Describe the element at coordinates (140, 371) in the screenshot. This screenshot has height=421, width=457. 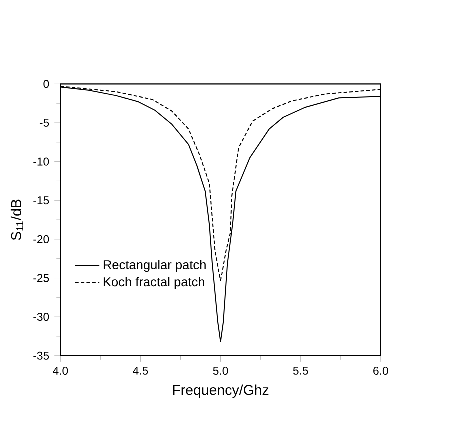
I see `x-tick-label: 4.5` at that location.